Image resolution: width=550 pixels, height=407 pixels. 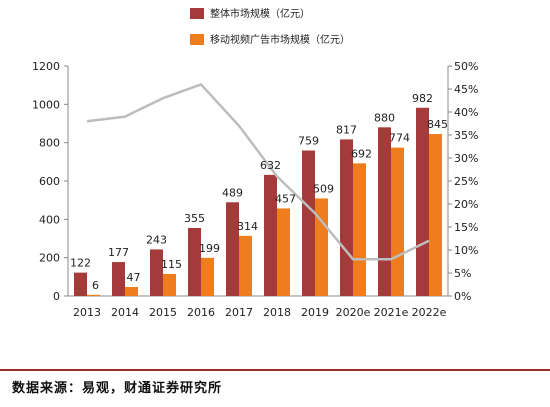 I want to click on legend-label-total: 整体市场规模（亿元）, so click(x=260, y=13).